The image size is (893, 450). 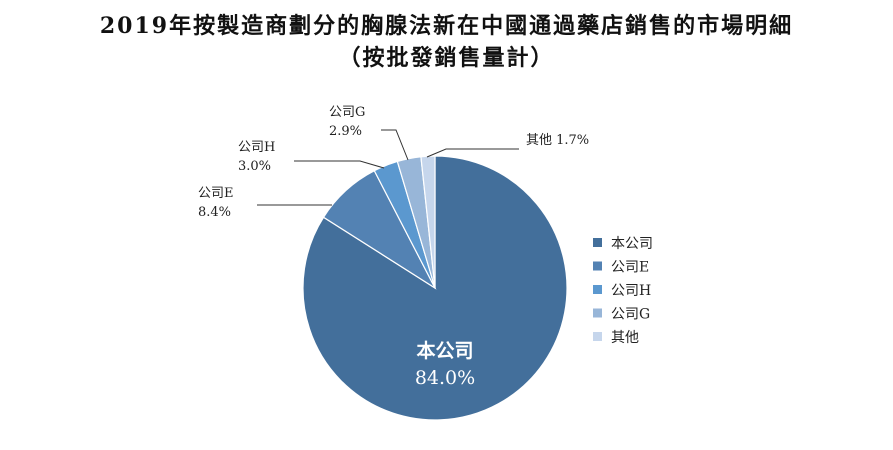 What do you see at coordinates (630, 315) in the screenshot?
I see `legend-label-3: 公司G` at bounding box center [630, 315].